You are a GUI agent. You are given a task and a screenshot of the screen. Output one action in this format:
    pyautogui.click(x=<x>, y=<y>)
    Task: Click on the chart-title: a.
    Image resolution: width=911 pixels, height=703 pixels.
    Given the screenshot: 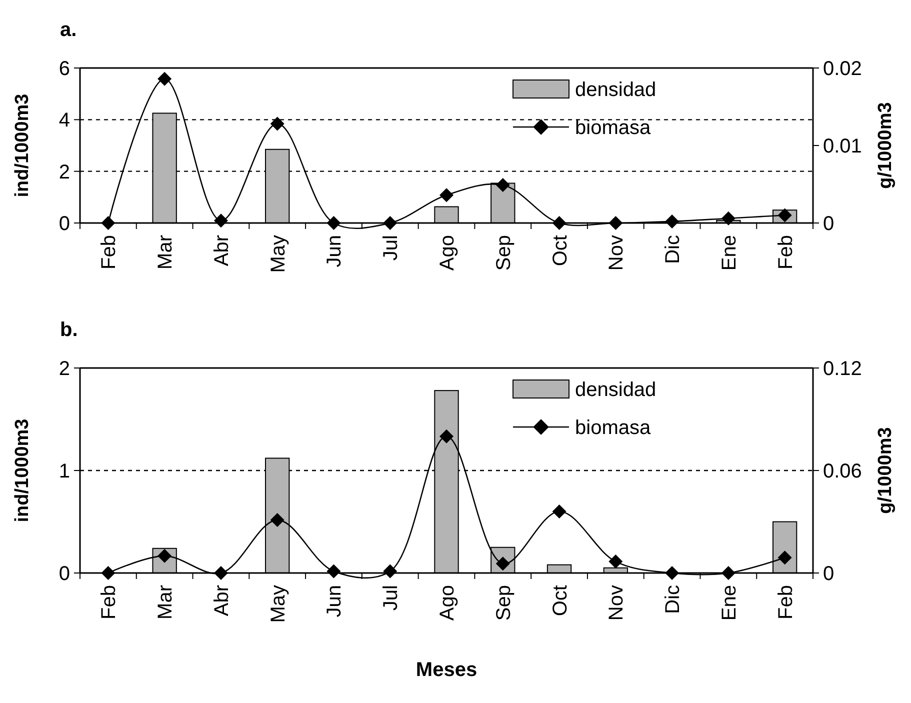 What is the action you would take?
    pyautogui.click(x=68, y=30)
    